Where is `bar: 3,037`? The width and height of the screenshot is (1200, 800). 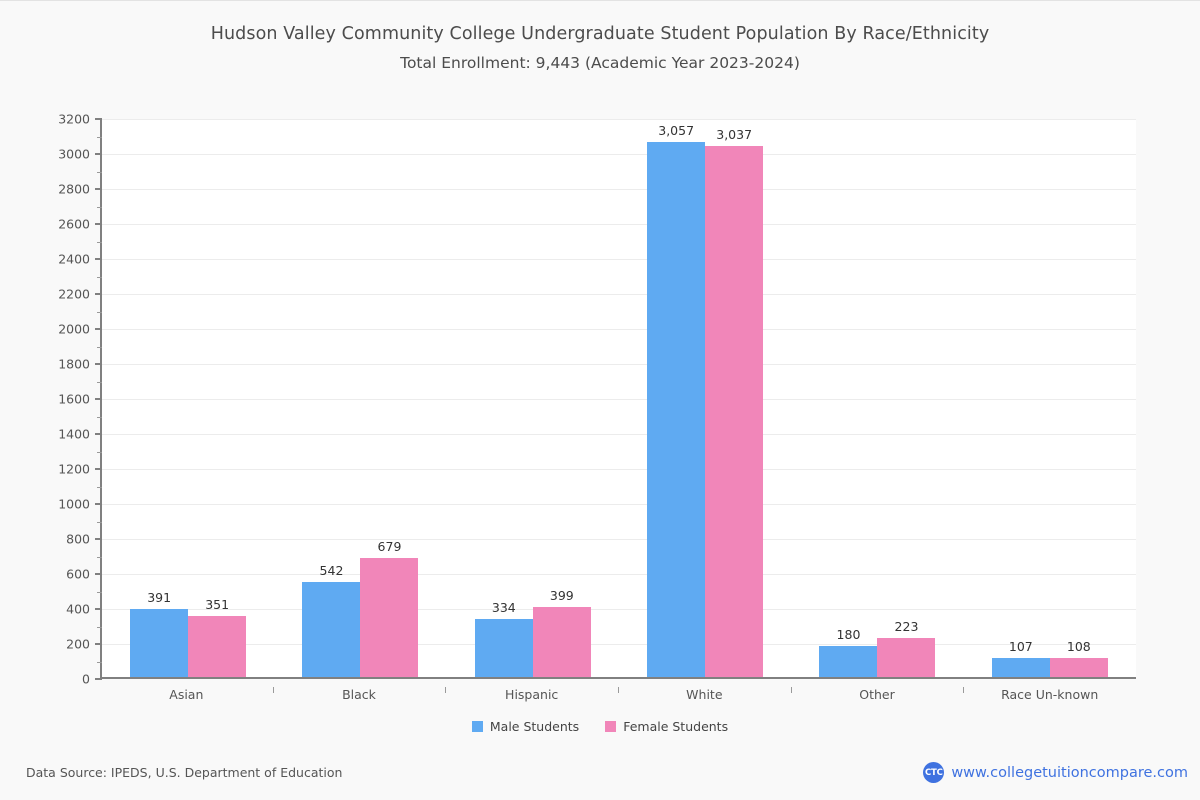 bar: 3,037 is located at coordinates (734, 402).